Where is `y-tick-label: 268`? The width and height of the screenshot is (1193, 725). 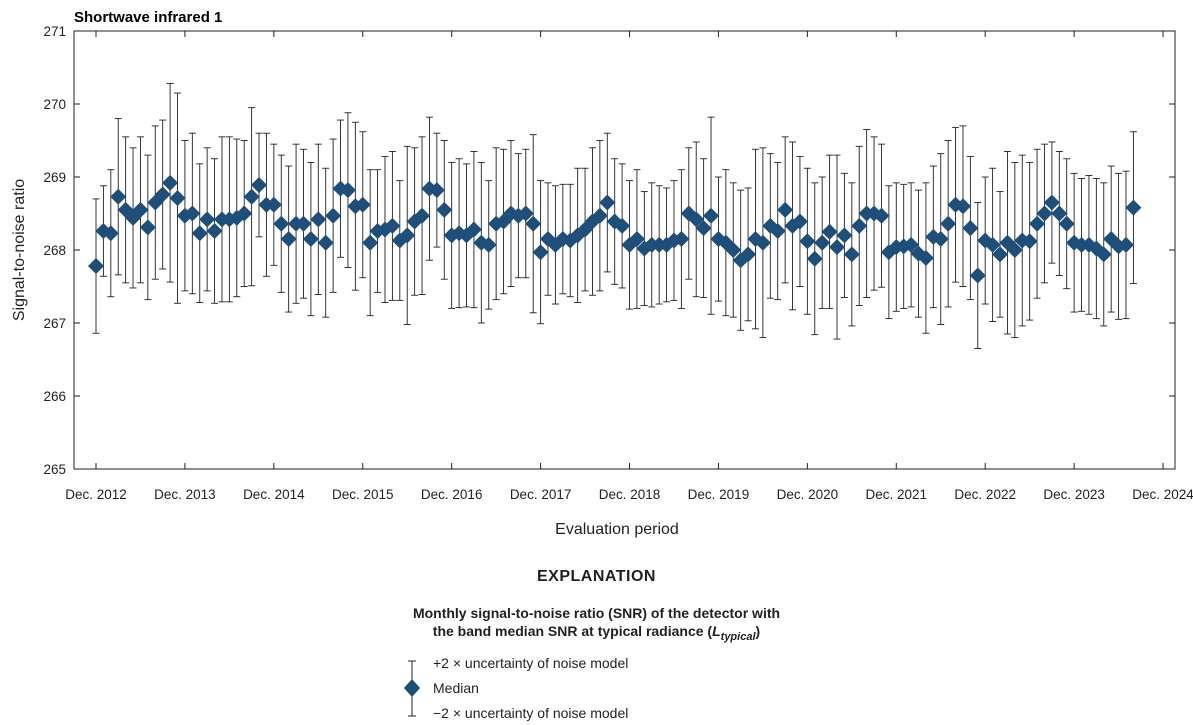 y-tick-label: 268 is located at coordinates (54, 250).